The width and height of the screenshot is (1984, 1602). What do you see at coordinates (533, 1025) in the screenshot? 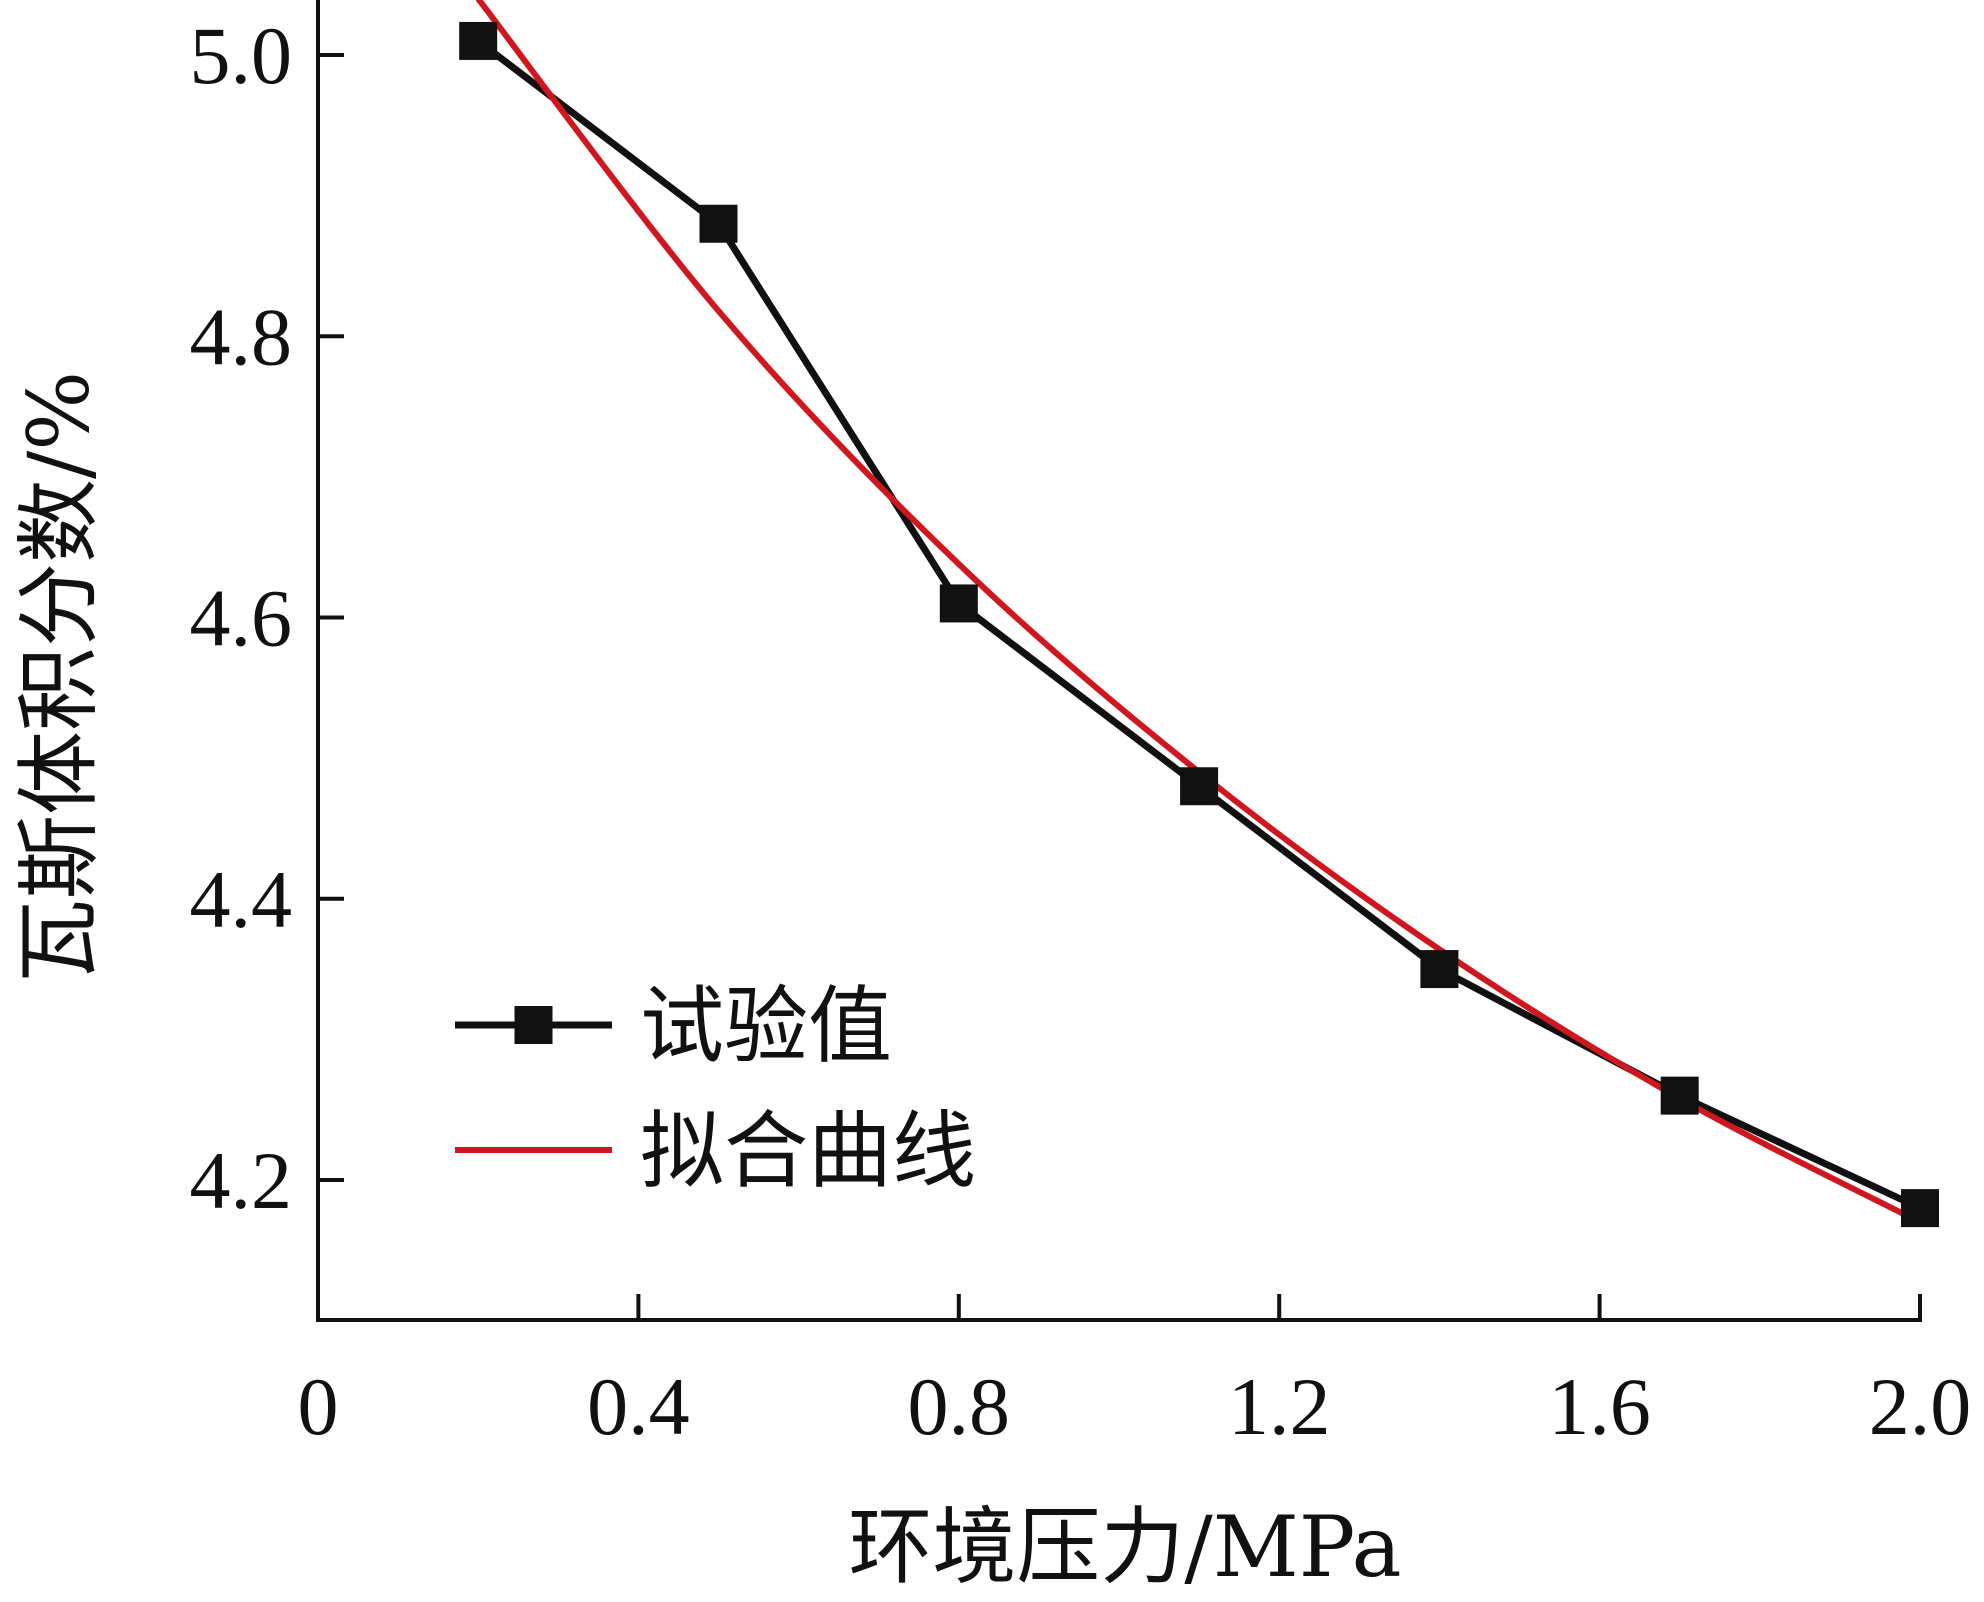
I see `legend-marker-experimental` at bounding box center [533, 1025].